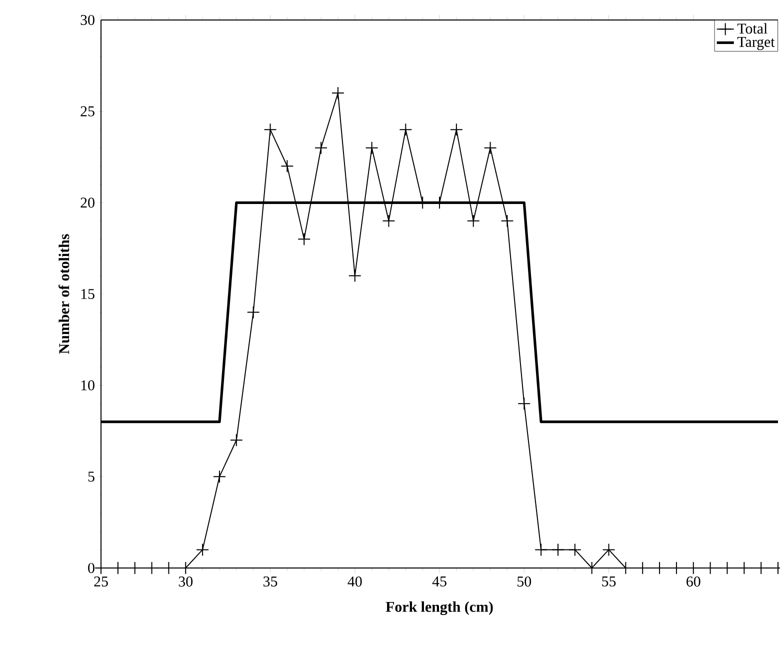  What do you see at coordinates (64, 294) in the screenshot?
I see `y-axis-title: Number of otoliths` at bounding box center [64, 294].